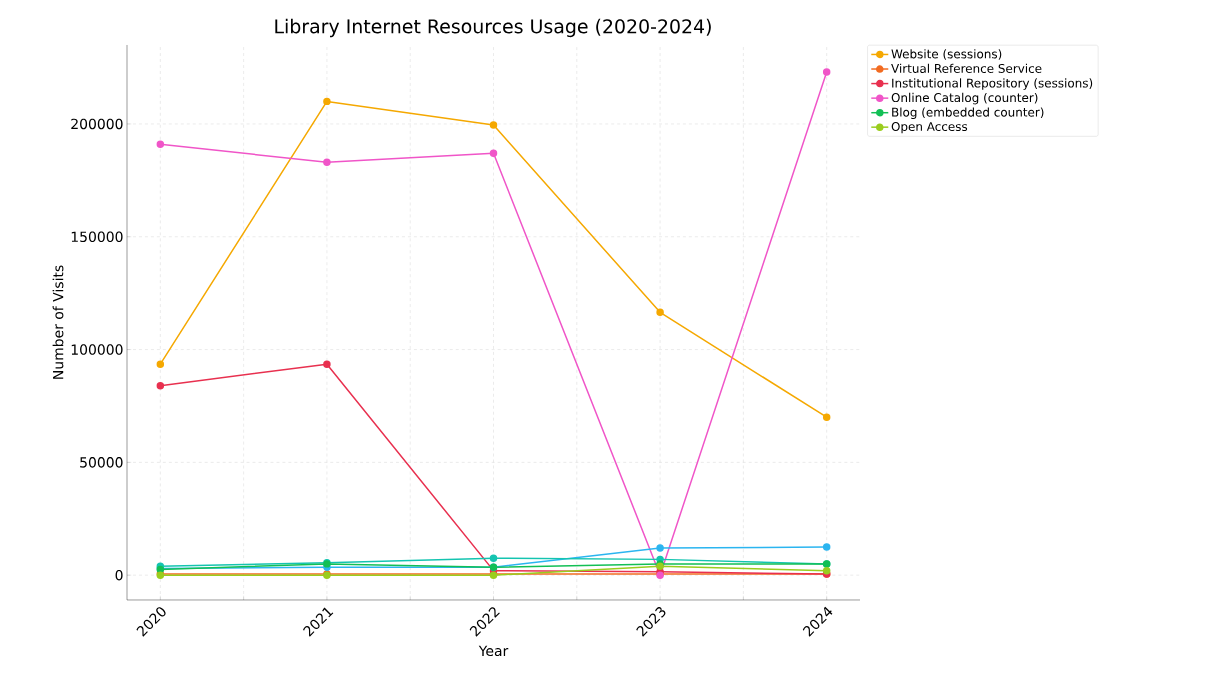 This screenshot has width=1214, height=673. Describe the element at coordinates (97, 349) in the screenshot. I see `y-tick-label: 100000` at that location.